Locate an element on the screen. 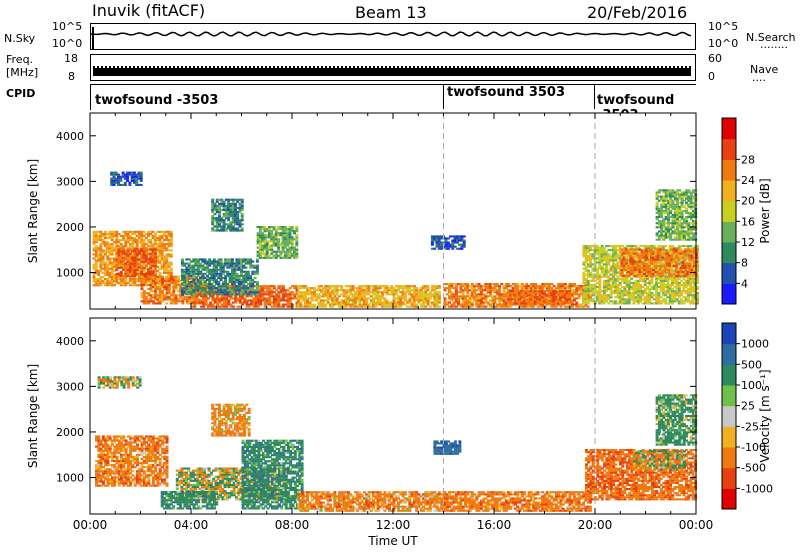 The image size is (800, 554). nave-label: Nave is located at coordinates (764, 69).